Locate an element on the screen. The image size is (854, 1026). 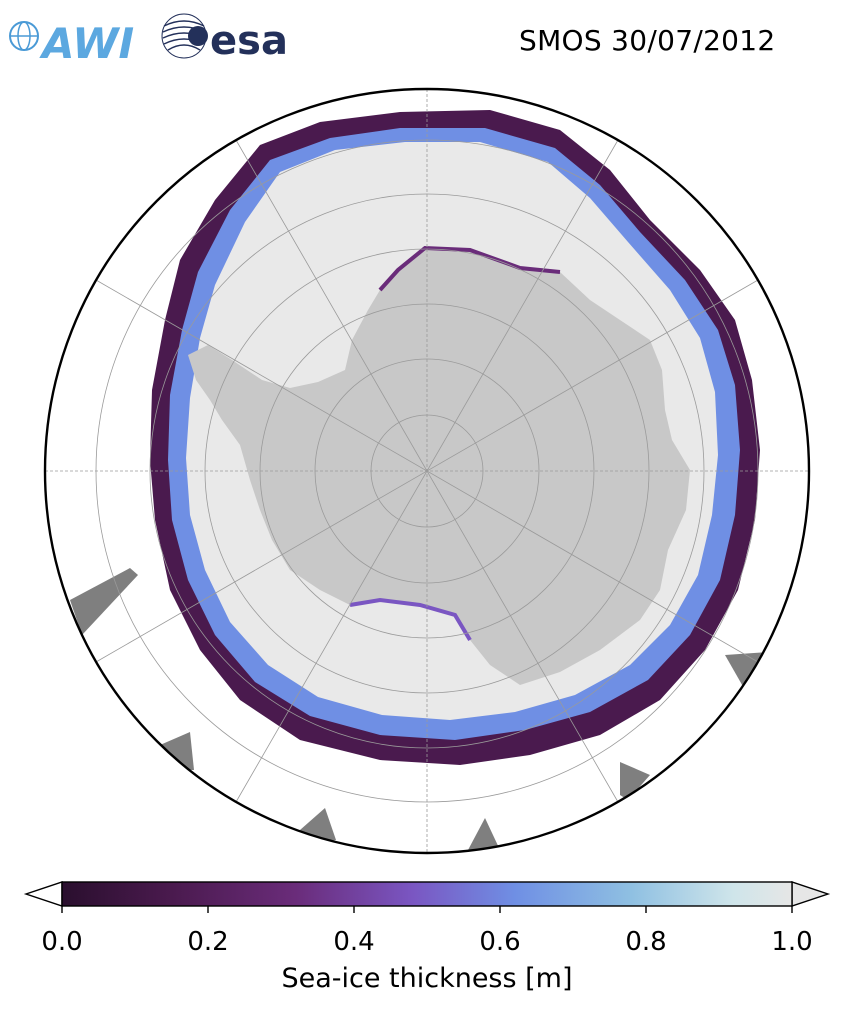
map-title: SMOS 30/07/2012 is located at coordinates (647, 40).